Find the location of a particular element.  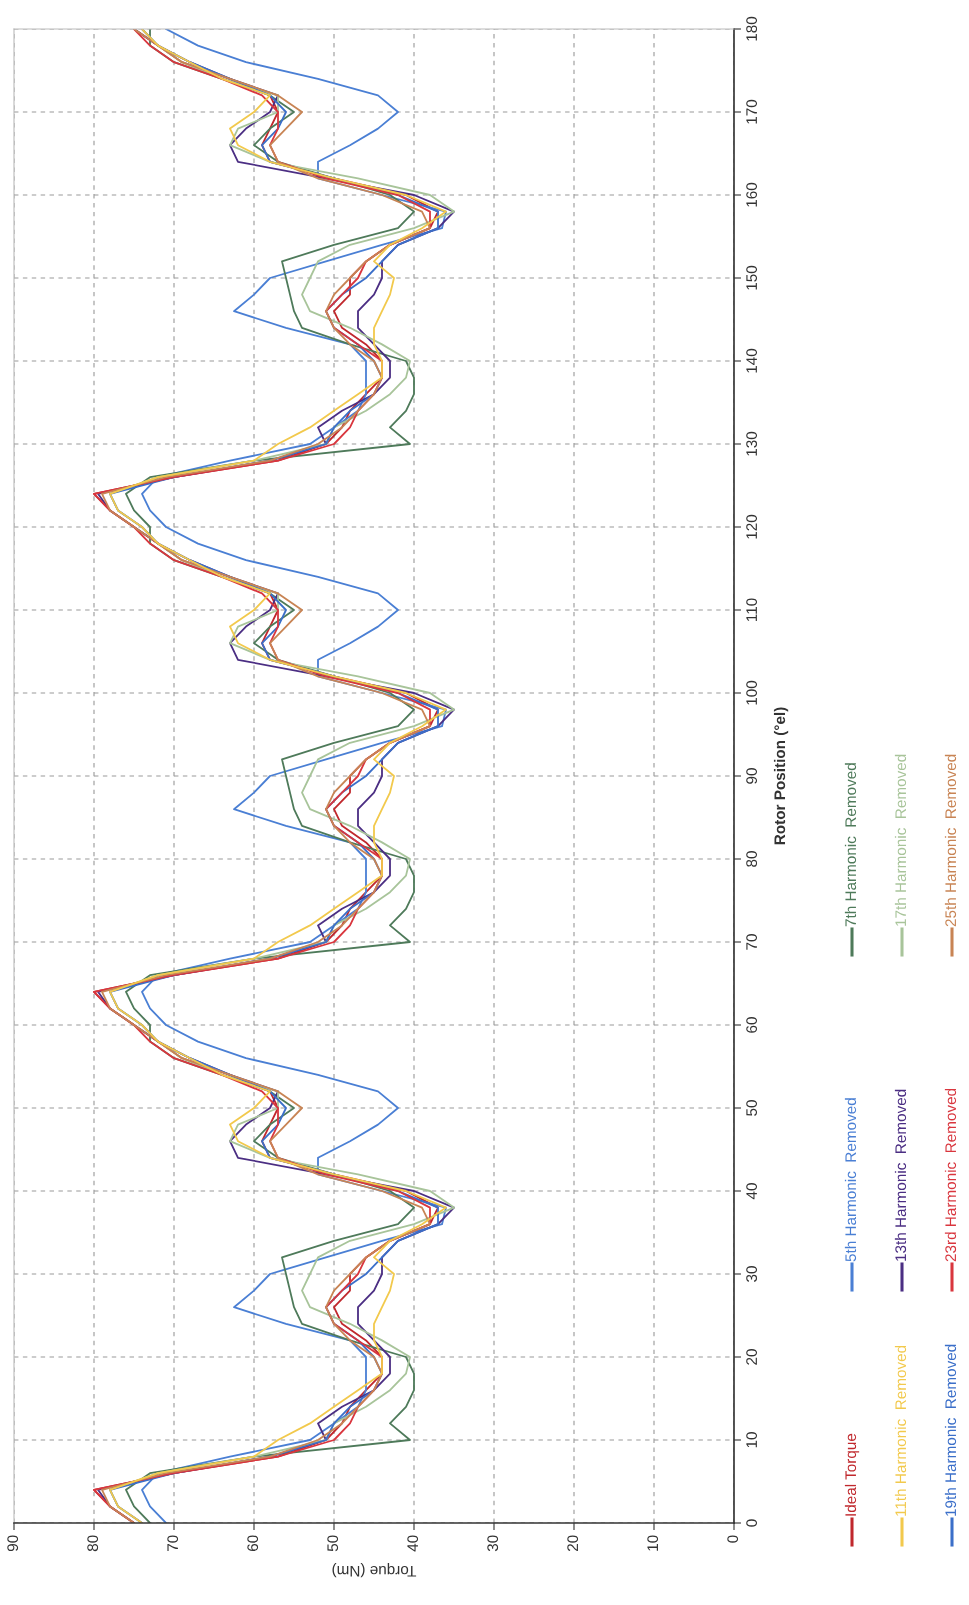

y-tick-label: 0 is located at coordinates (752, 1523).